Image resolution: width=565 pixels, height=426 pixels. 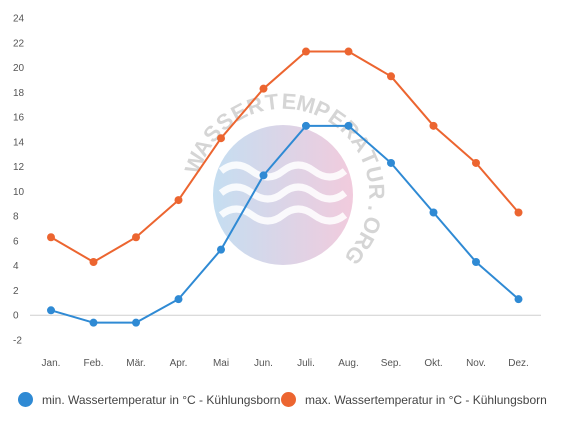 What do you see at coordinates (16, 291) in the screenshot?
I see `y-tick-label: 2` at bounding box center [16, 291].